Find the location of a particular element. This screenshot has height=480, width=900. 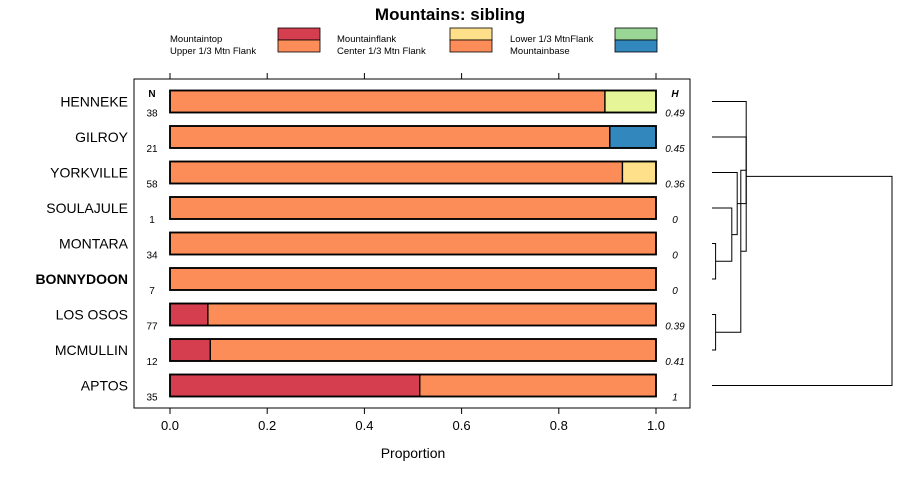

row-label: SOULAJULE is located at coordinates (87, 208).